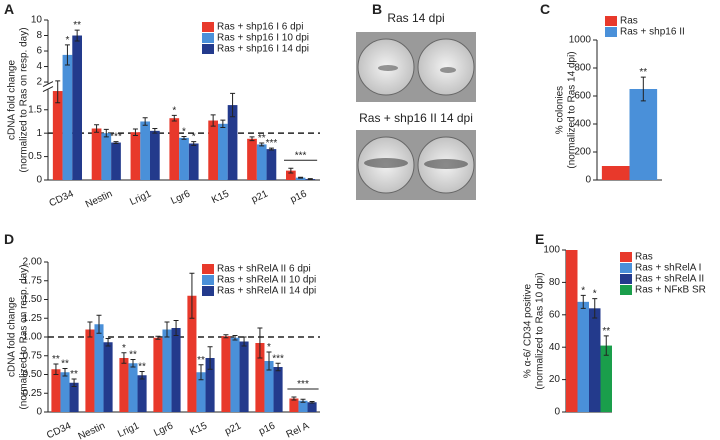 This screenshot has width=720, height=440. What do you see at coordinates (555, 347) in the screenshot?
I see `y-tick-label: 40` at bounding box center [555, 347].